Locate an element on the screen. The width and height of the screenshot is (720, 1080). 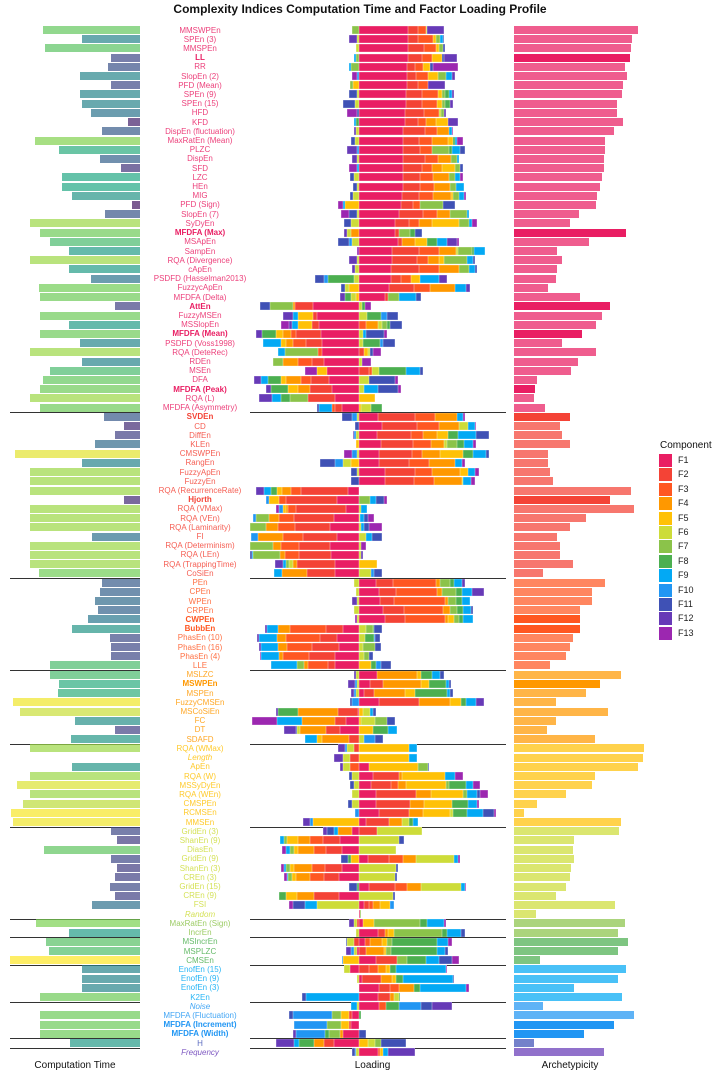
index-label: PhasEn (16) is located at coordinates (200, 647).